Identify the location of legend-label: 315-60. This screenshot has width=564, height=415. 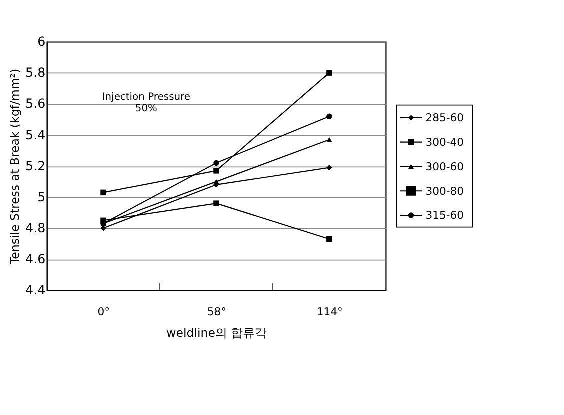
(445, 215).